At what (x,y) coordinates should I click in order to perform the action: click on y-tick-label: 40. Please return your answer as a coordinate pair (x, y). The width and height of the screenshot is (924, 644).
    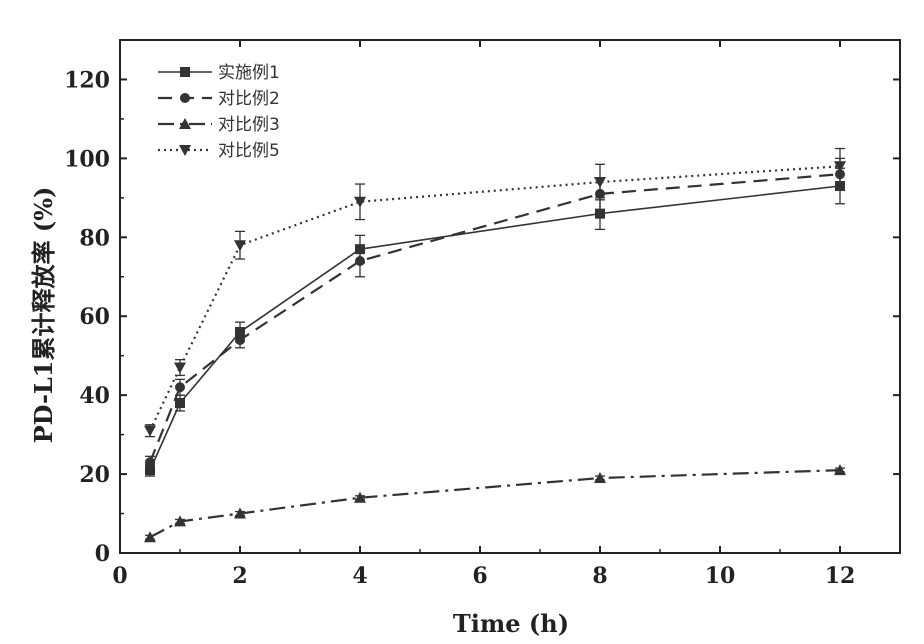
    Looking at the image, I should click on (94, 396).